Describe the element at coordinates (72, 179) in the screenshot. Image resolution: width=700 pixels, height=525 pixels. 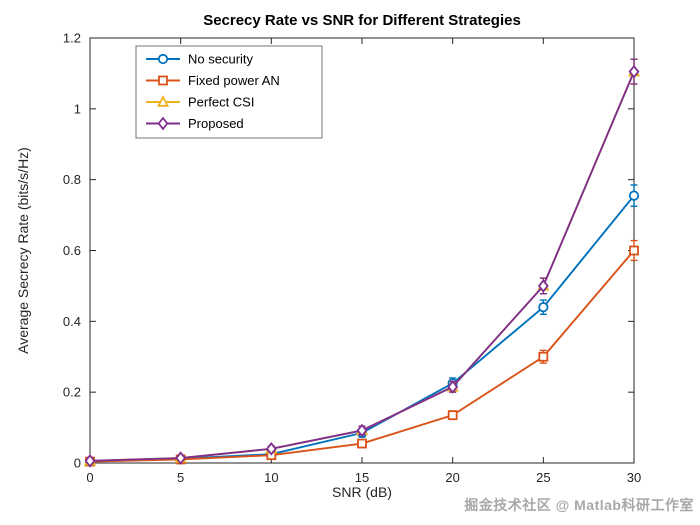
I see `y-tick-label: 0.8` at that location.